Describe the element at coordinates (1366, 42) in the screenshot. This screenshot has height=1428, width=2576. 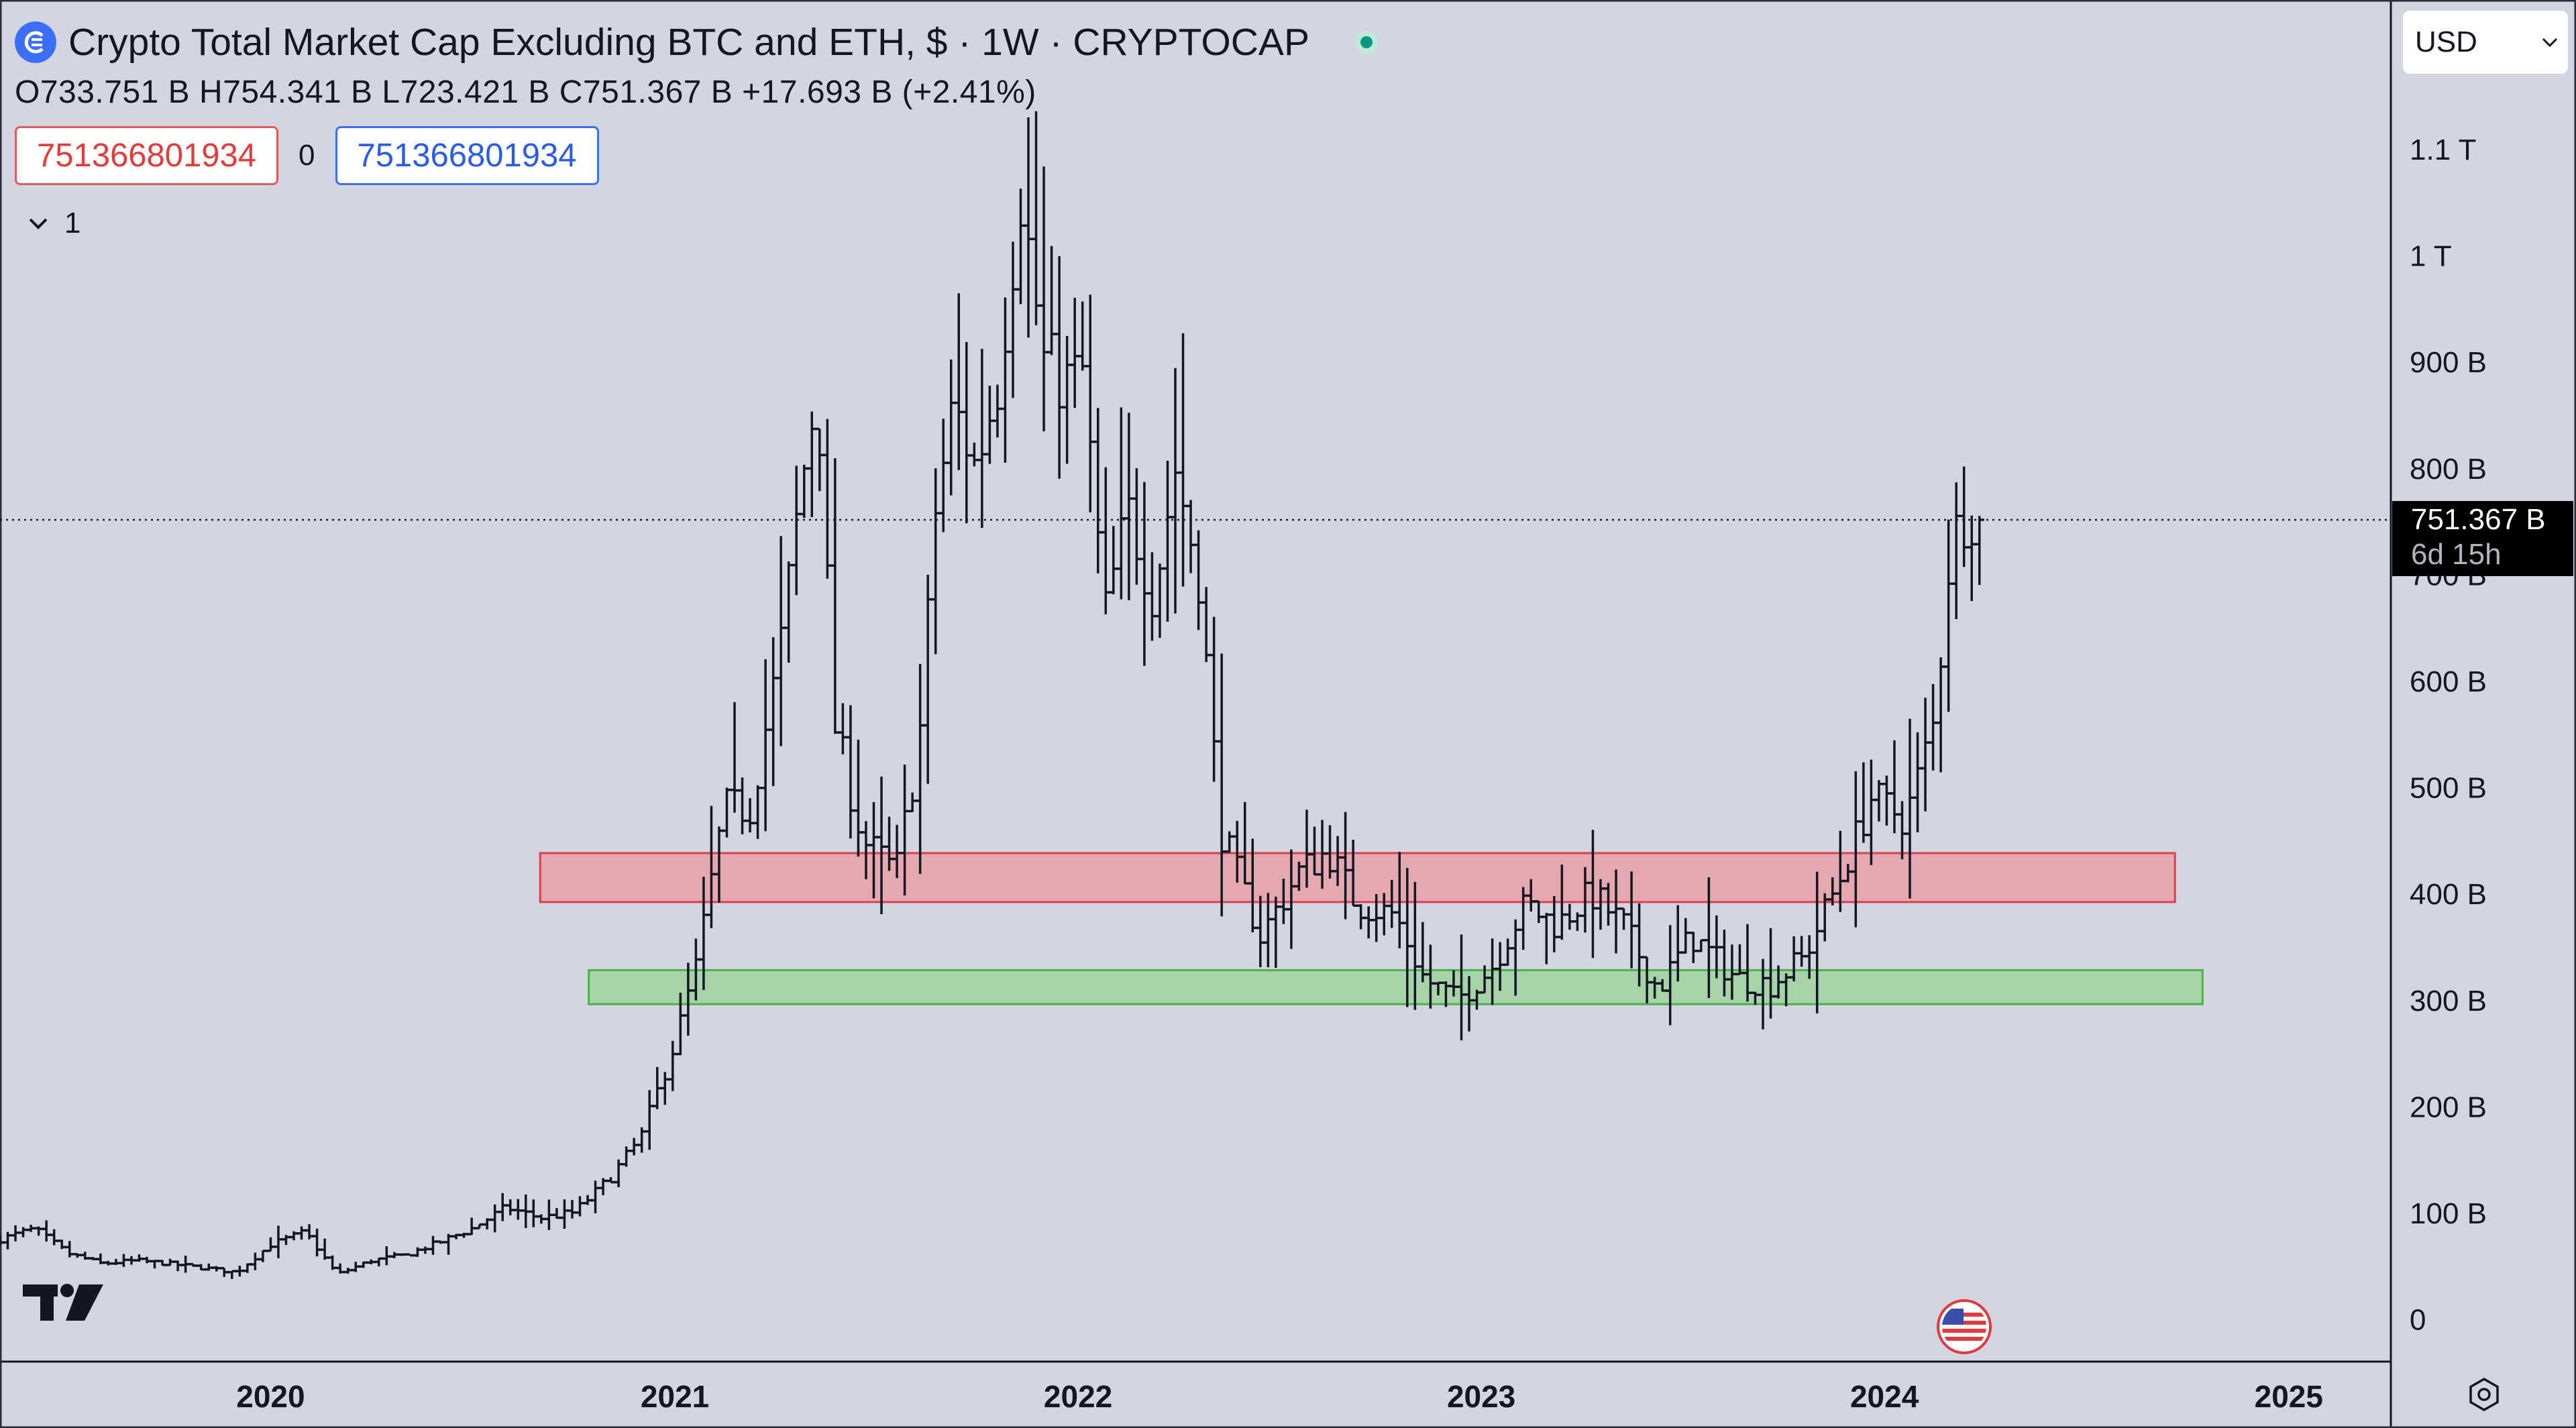
I see `market-live-dot-icon` at that location.